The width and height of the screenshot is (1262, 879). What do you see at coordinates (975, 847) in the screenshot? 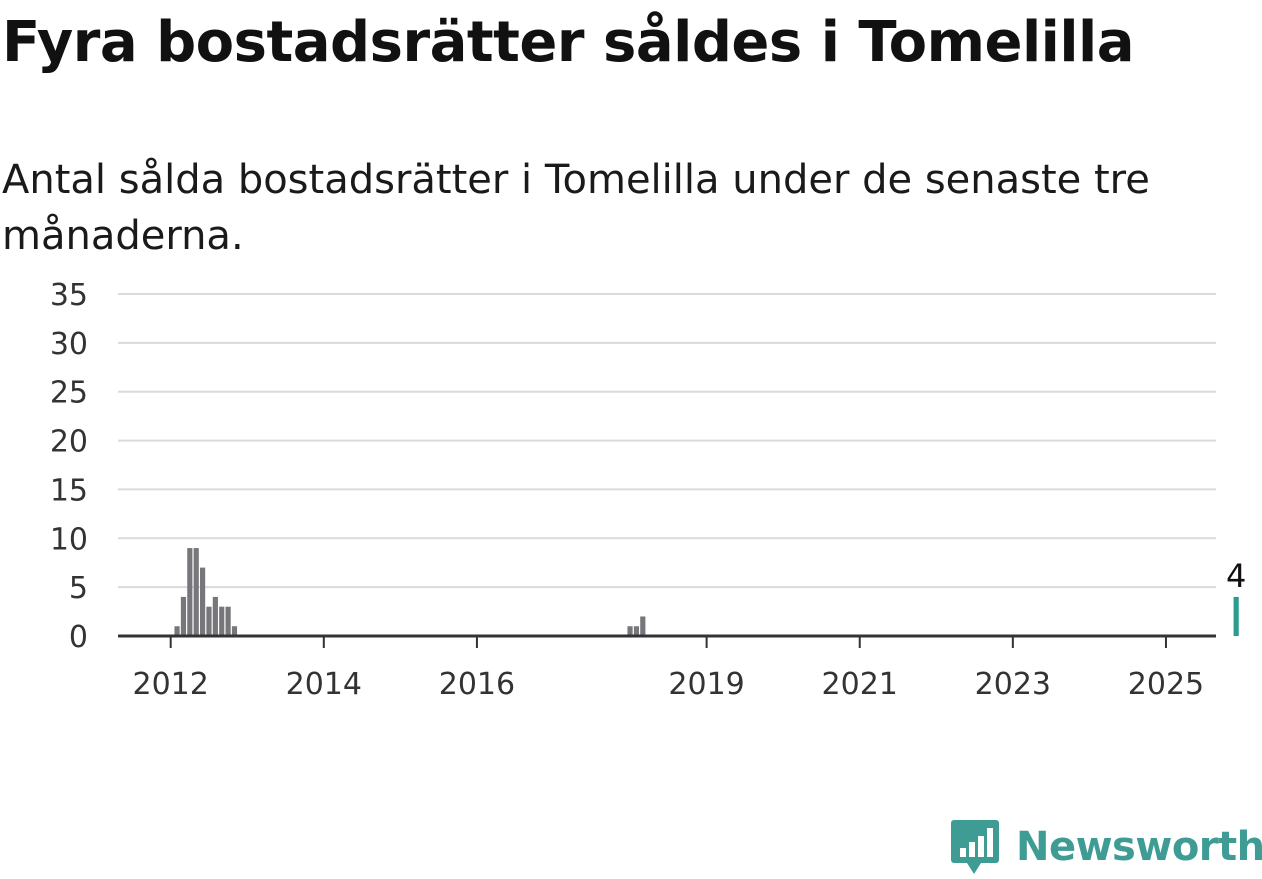
I see `newsworthy-logo-icon` at bounding box center [975, 847].